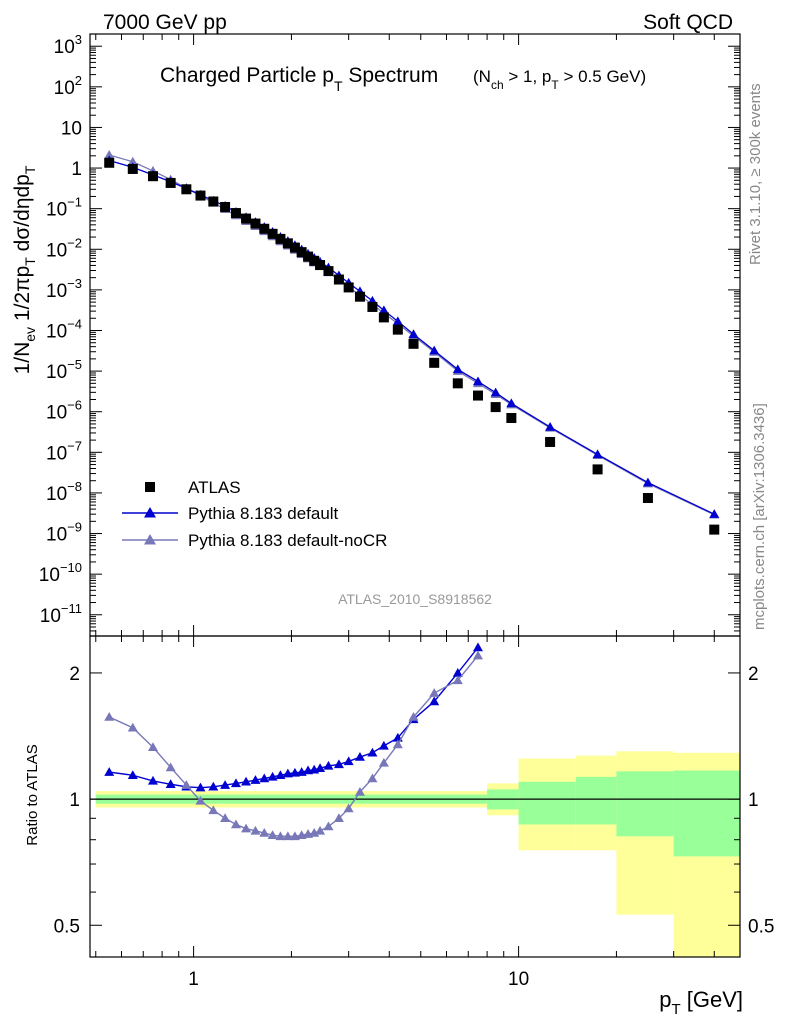 The width and height of the screenshot is (786, 1024). What do you see at coordinates (293, 746) in the screenshot?
I see `ratio-line-nocr` at bounding box center [293, 746].